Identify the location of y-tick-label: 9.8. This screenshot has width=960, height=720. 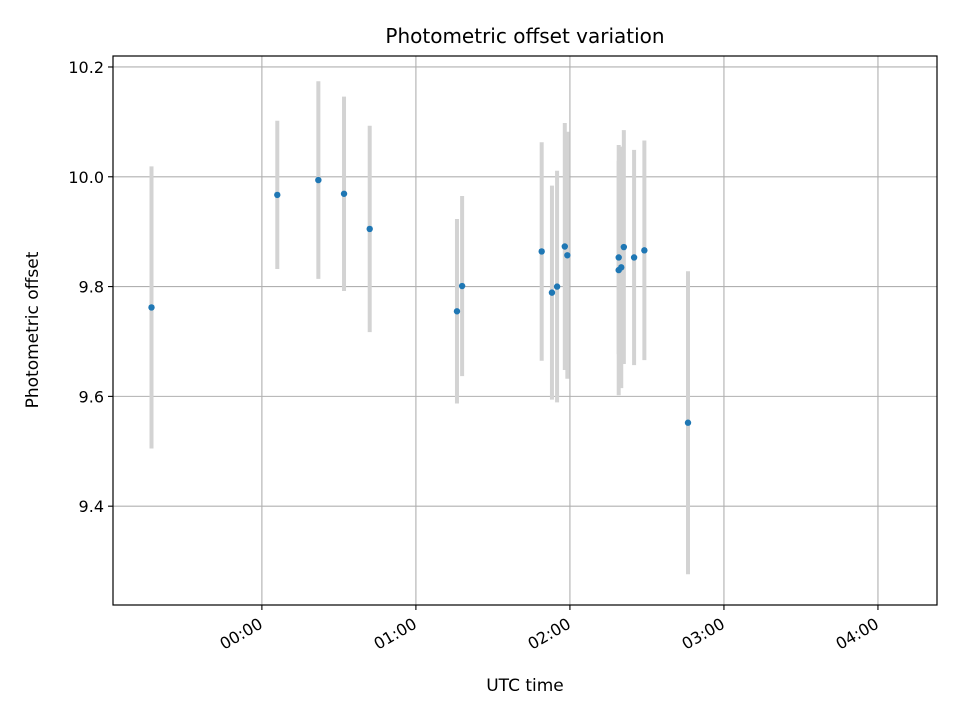
(91, 287).